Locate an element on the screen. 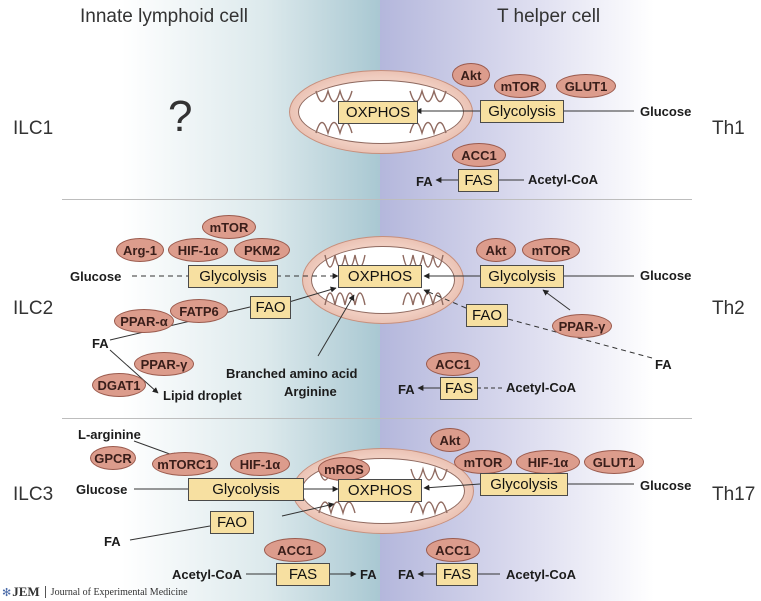  ilc2-label: ILC2 is located at coordinates (33, 308).